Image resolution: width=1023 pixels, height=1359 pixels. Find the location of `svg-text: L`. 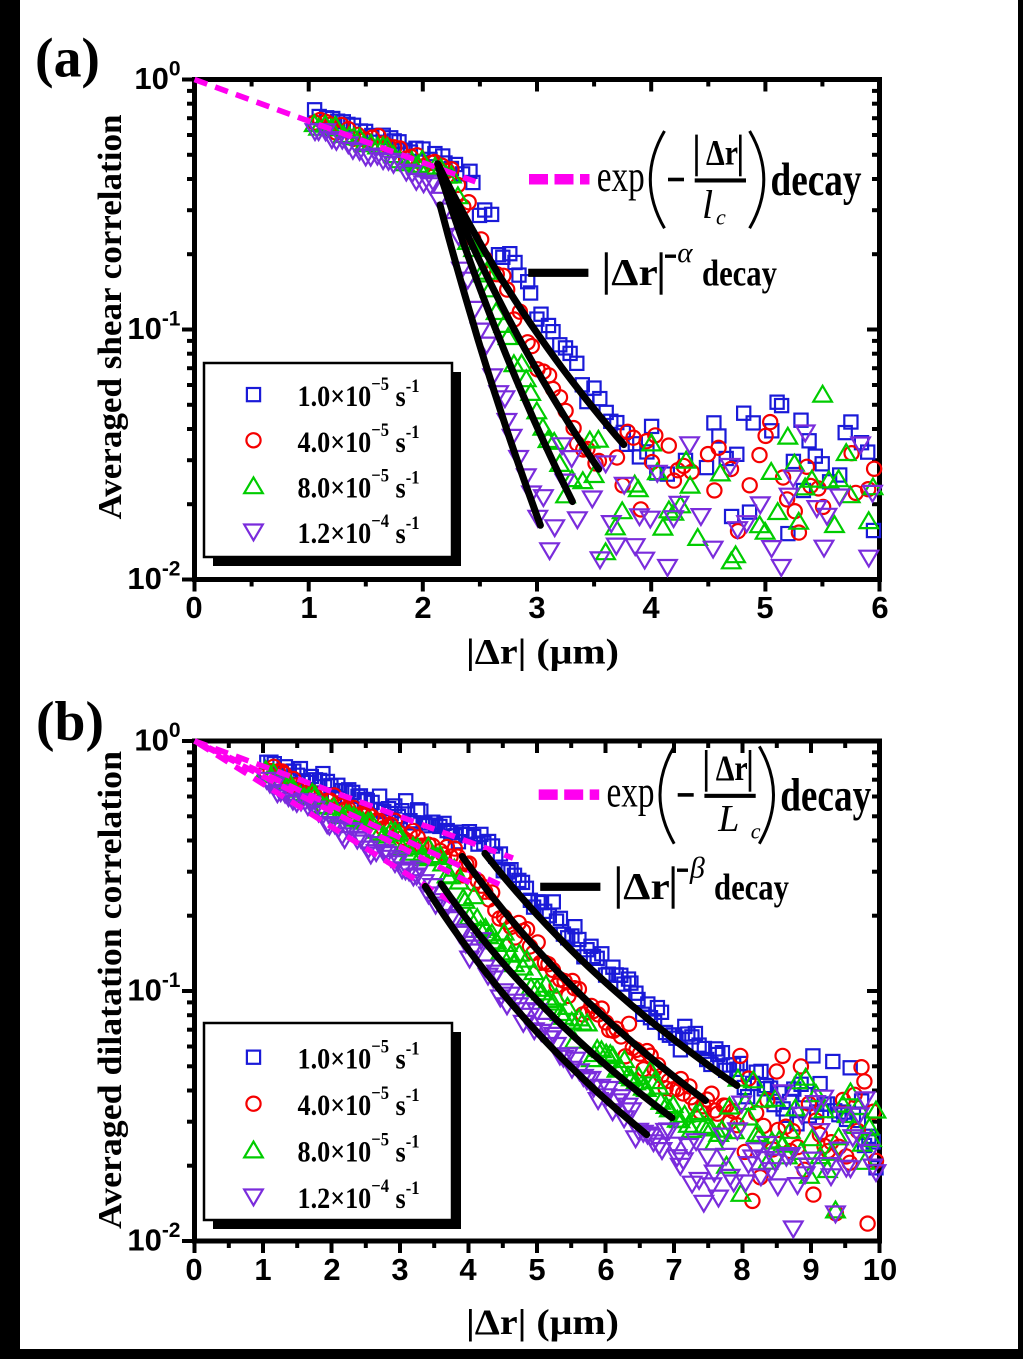

svg-text: L is located at coordinates (728, 819).